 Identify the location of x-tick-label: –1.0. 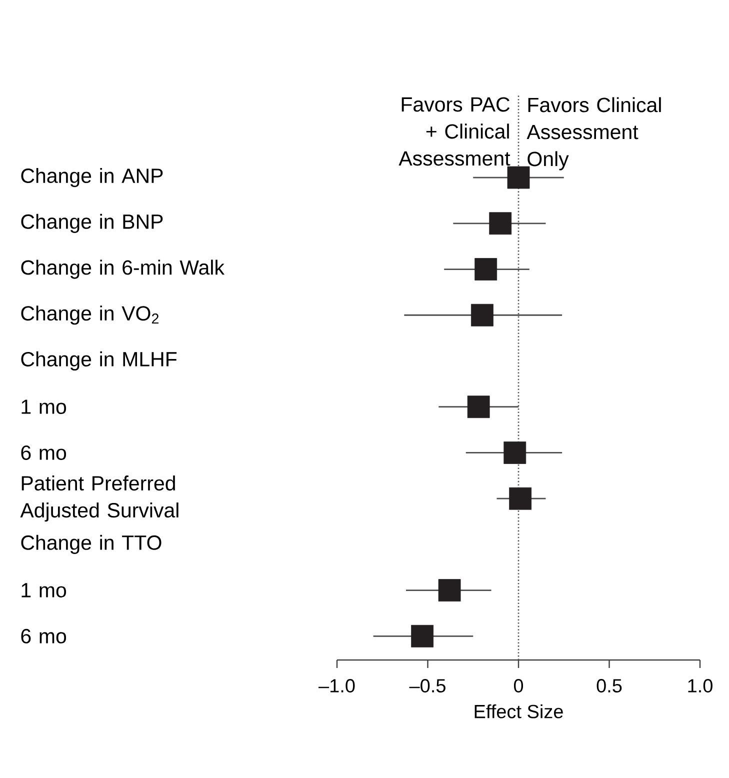
(336, 685).